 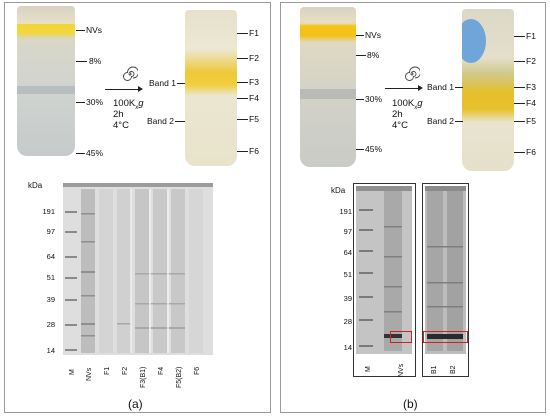 I want to click on band2-b: Band 2, so click(x=440, y=121).